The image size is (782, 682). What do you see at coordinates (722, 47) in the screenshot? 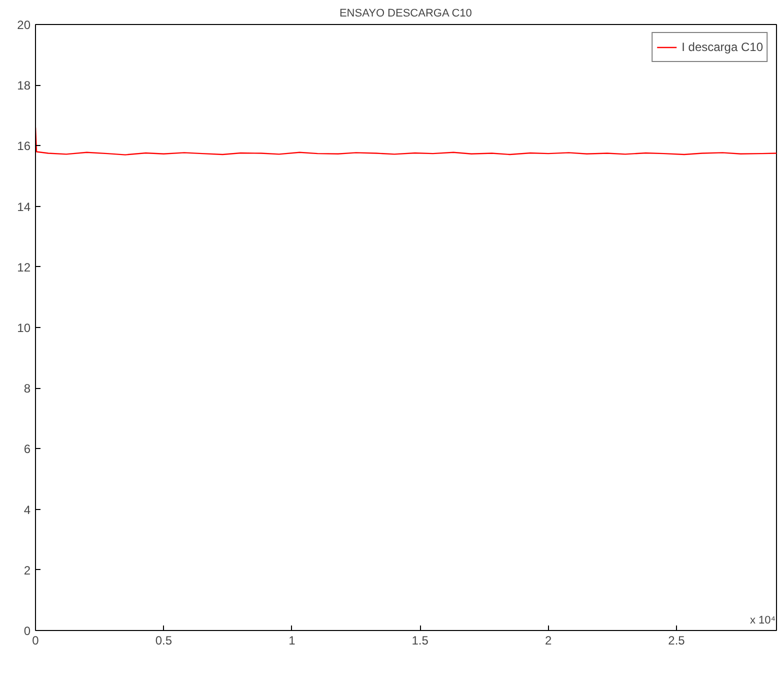
I see `legend-label: I descarga C10` at bounding box center [722, 47].